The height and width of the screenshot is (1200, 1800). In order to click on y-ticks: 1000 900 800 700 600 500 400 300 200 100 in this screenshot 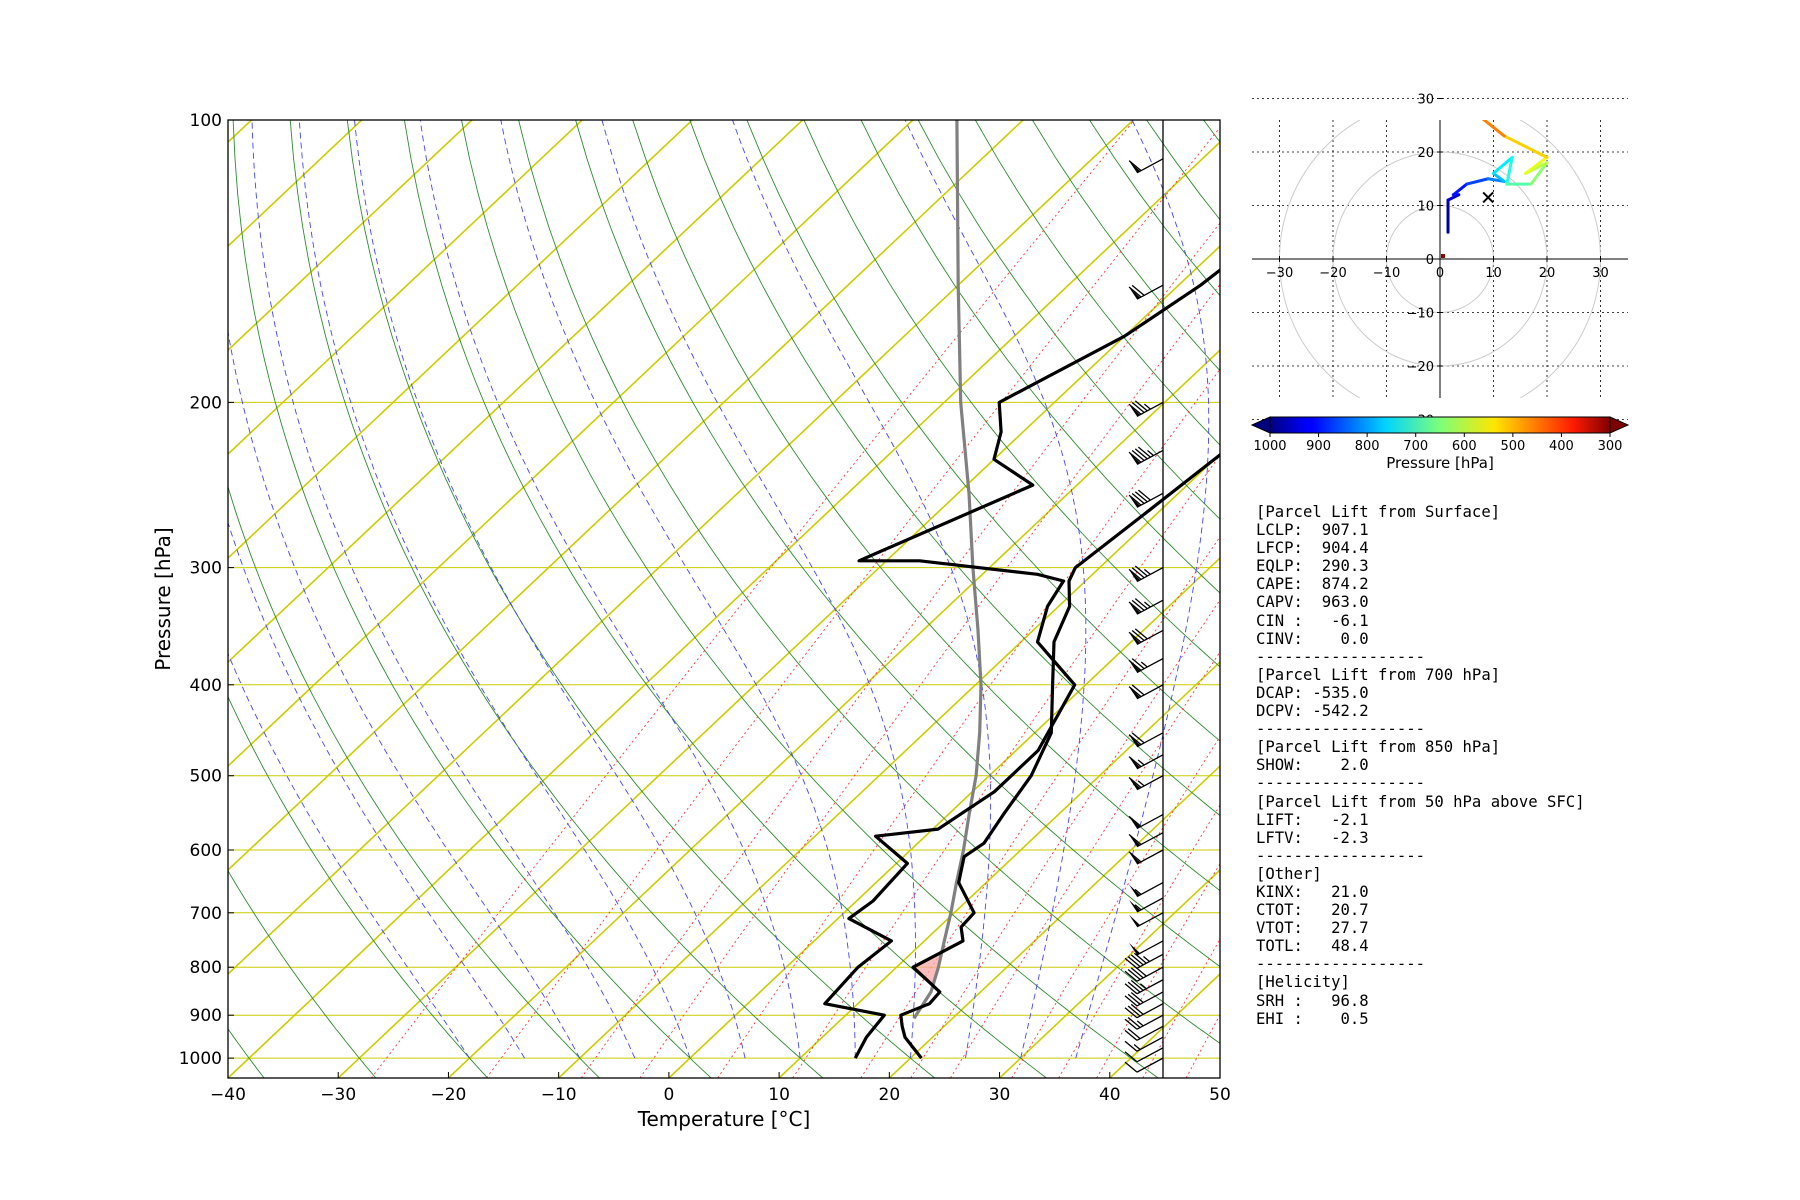, I will do `click(206, 590)`.